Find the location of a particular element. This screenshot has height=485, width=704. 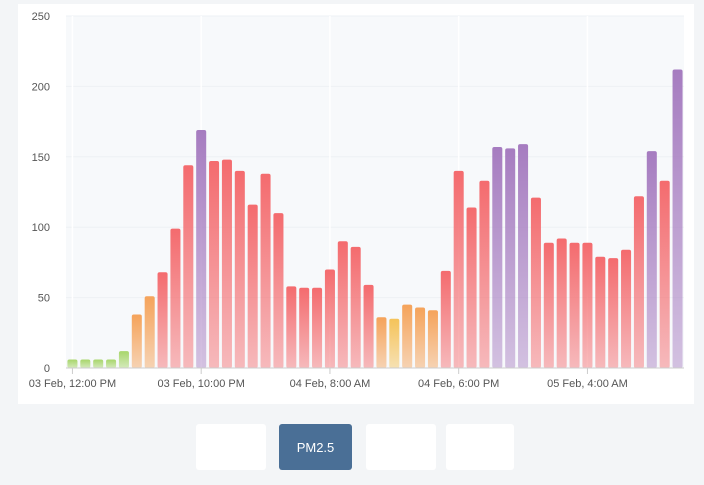

y-tick-label: 200 is located at coordinates (41, 87).